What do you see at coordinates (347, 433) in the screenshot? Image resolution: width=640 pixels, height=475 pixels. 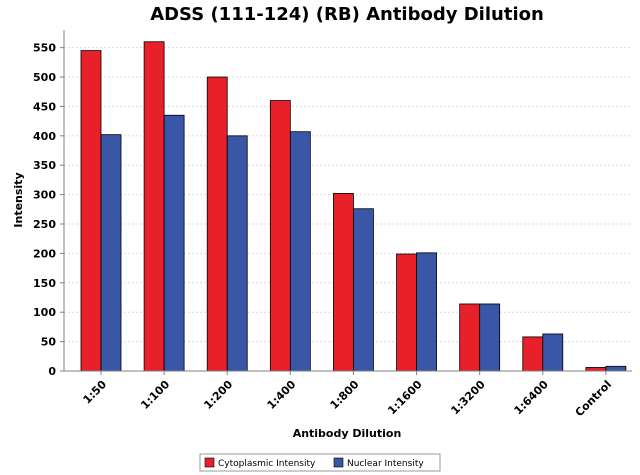 I see `x-axis-label: Antibody Dilution` at bounding box center [347, 433].